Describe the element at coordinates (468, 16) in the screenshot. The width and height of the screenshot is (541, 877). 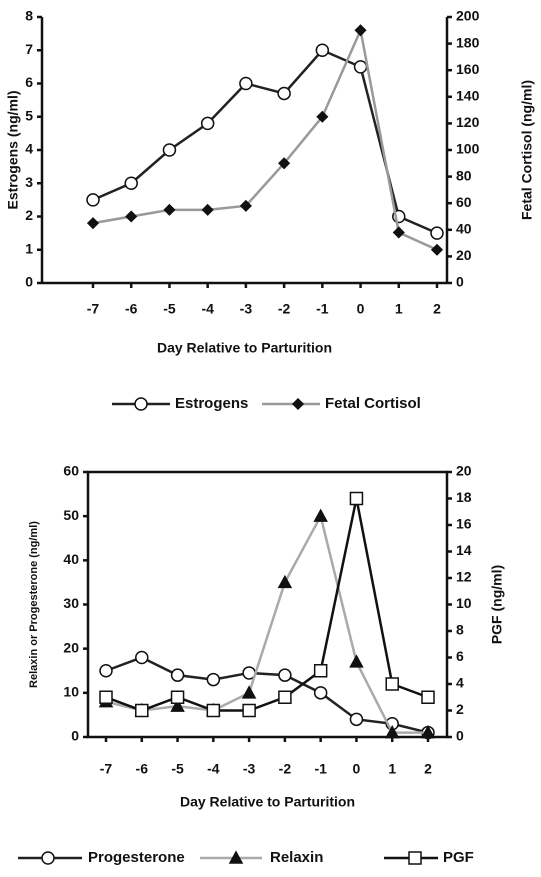
I see `y2-tick-label: 200` at that location.